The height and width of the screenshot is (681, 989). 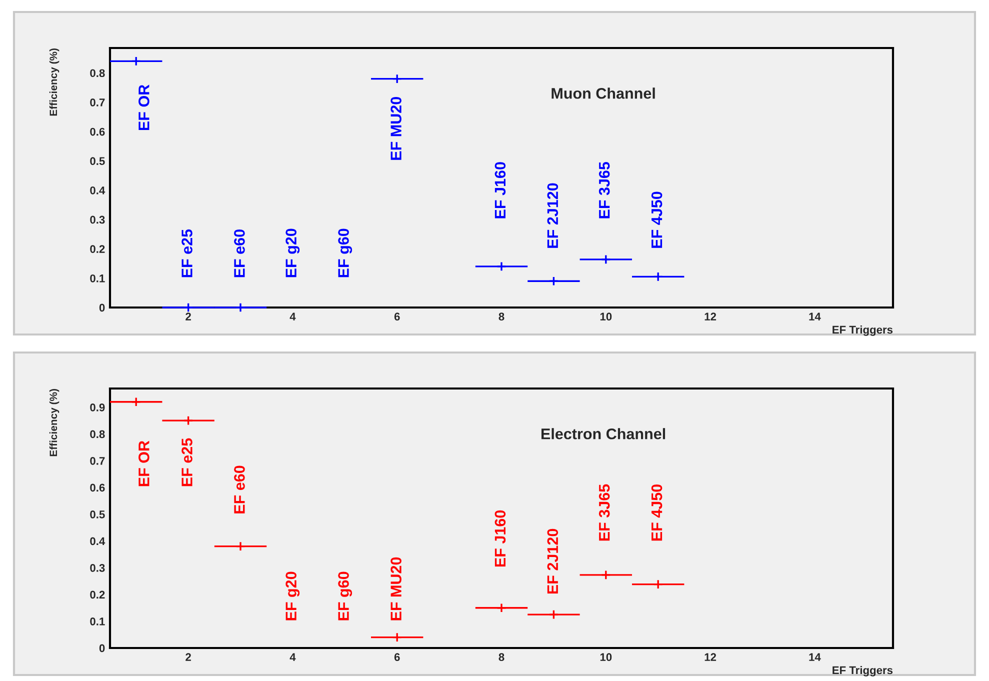 I want to click on text: Muon Channel, so click(x=603, y=93).